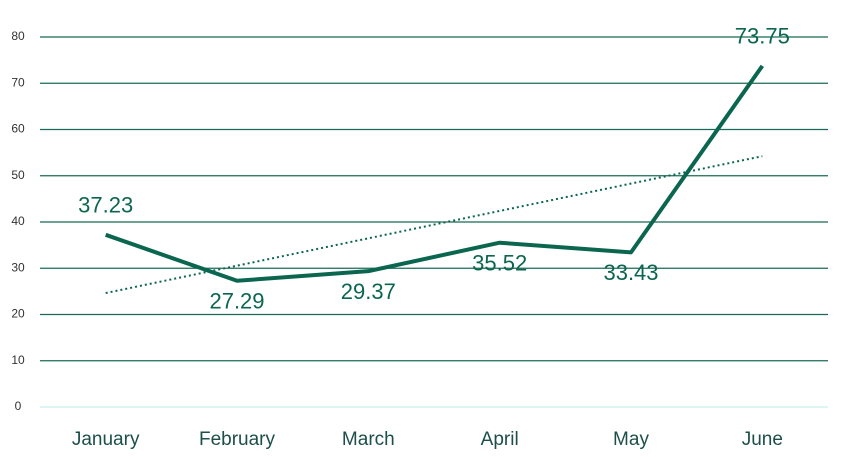 The height and width of the screenshot is (457, 856). What do you see at coordinates (630, 272) in the screenshot?
I see `data-label: 33.43` at bounding box center [630, 272].